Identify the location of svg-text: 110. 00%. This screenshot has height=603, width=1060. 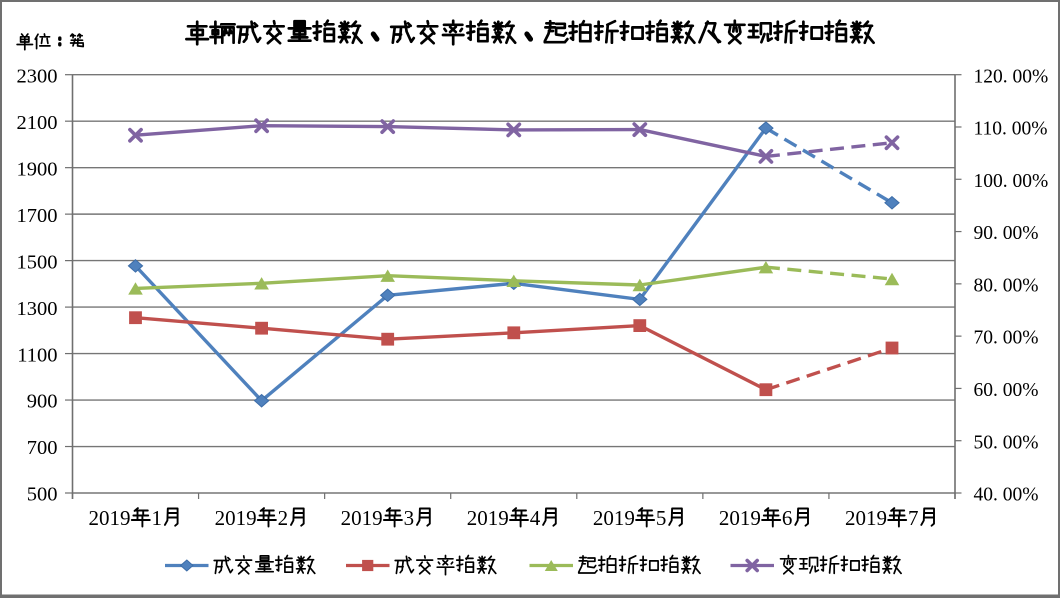
(1011, 129).